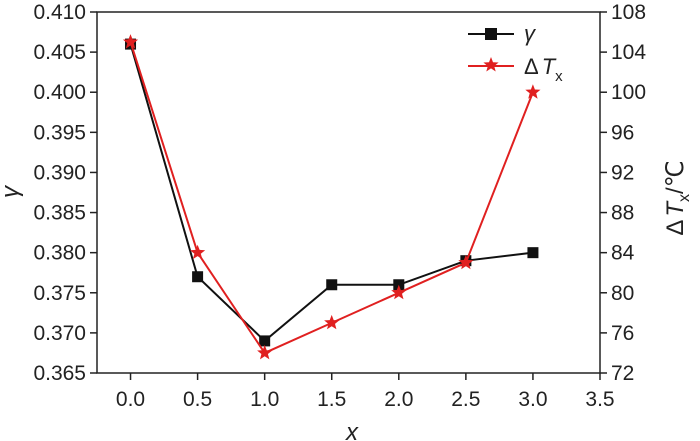 The height and width of the screenshot is (441, 700). Describe the element at coordinates (264, 399) in the screenshot. I see `x-tick-label: 1.0` at that location.